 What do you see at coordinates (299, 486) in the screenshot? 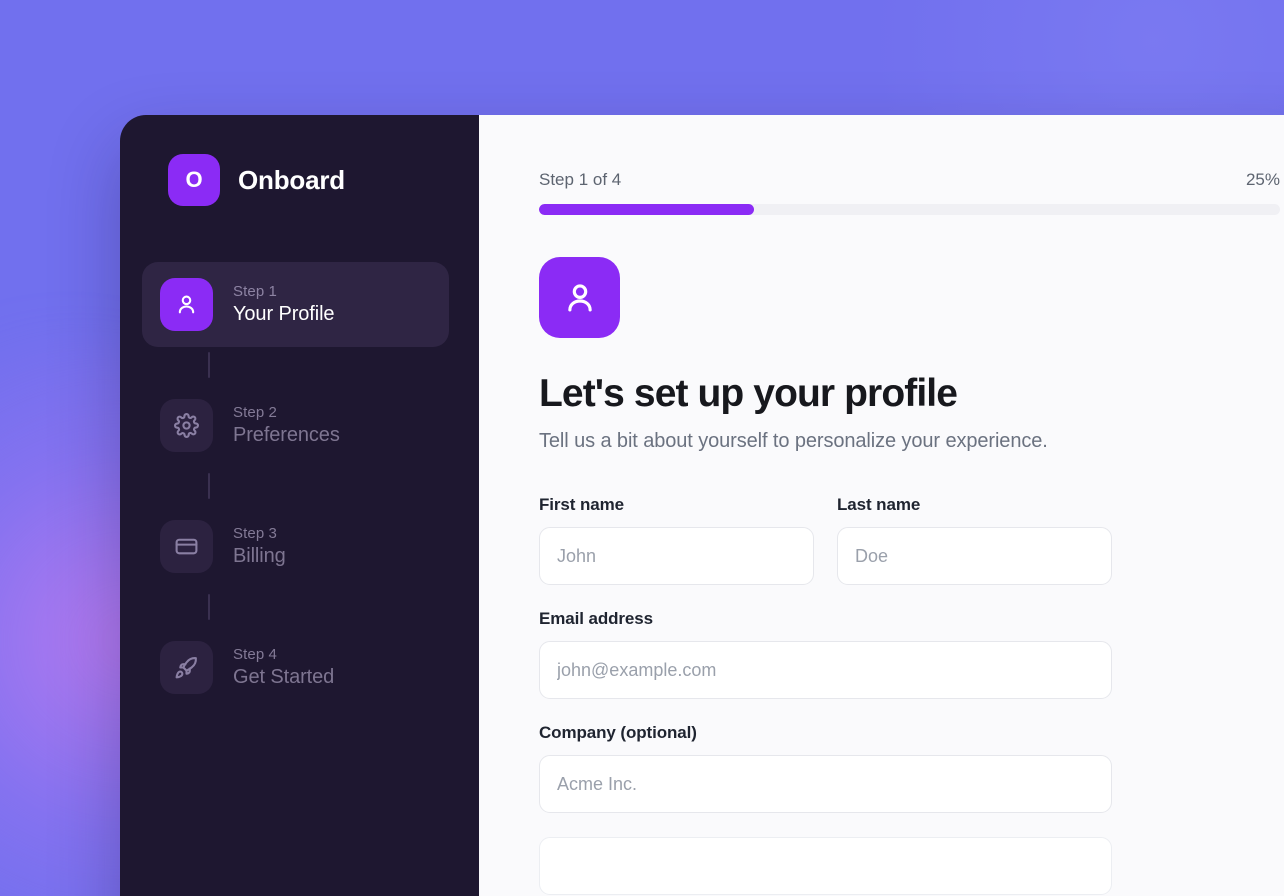
I see `steps-nav: Step 1 Your Profile Step 2 Preferences` at bounding box center [299, 486].